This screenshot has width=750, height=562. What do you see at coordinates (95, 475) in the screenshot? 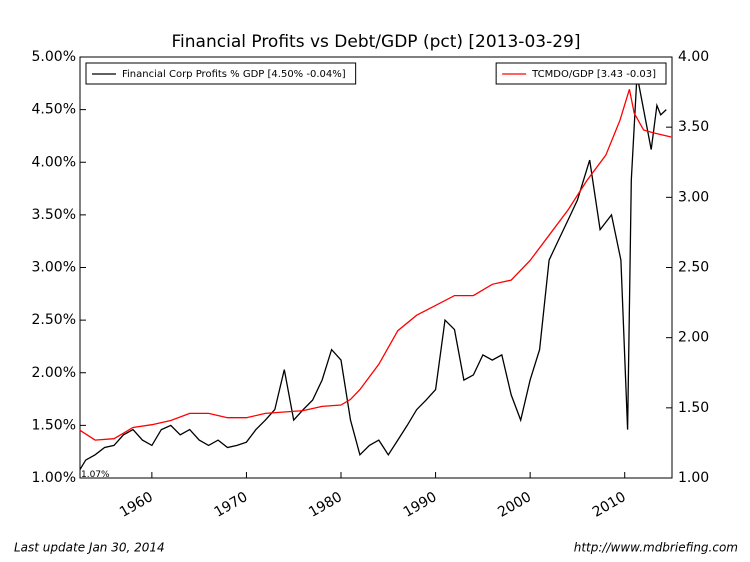
I see `annotation: 1.07%` at bounding box center [95, 475].